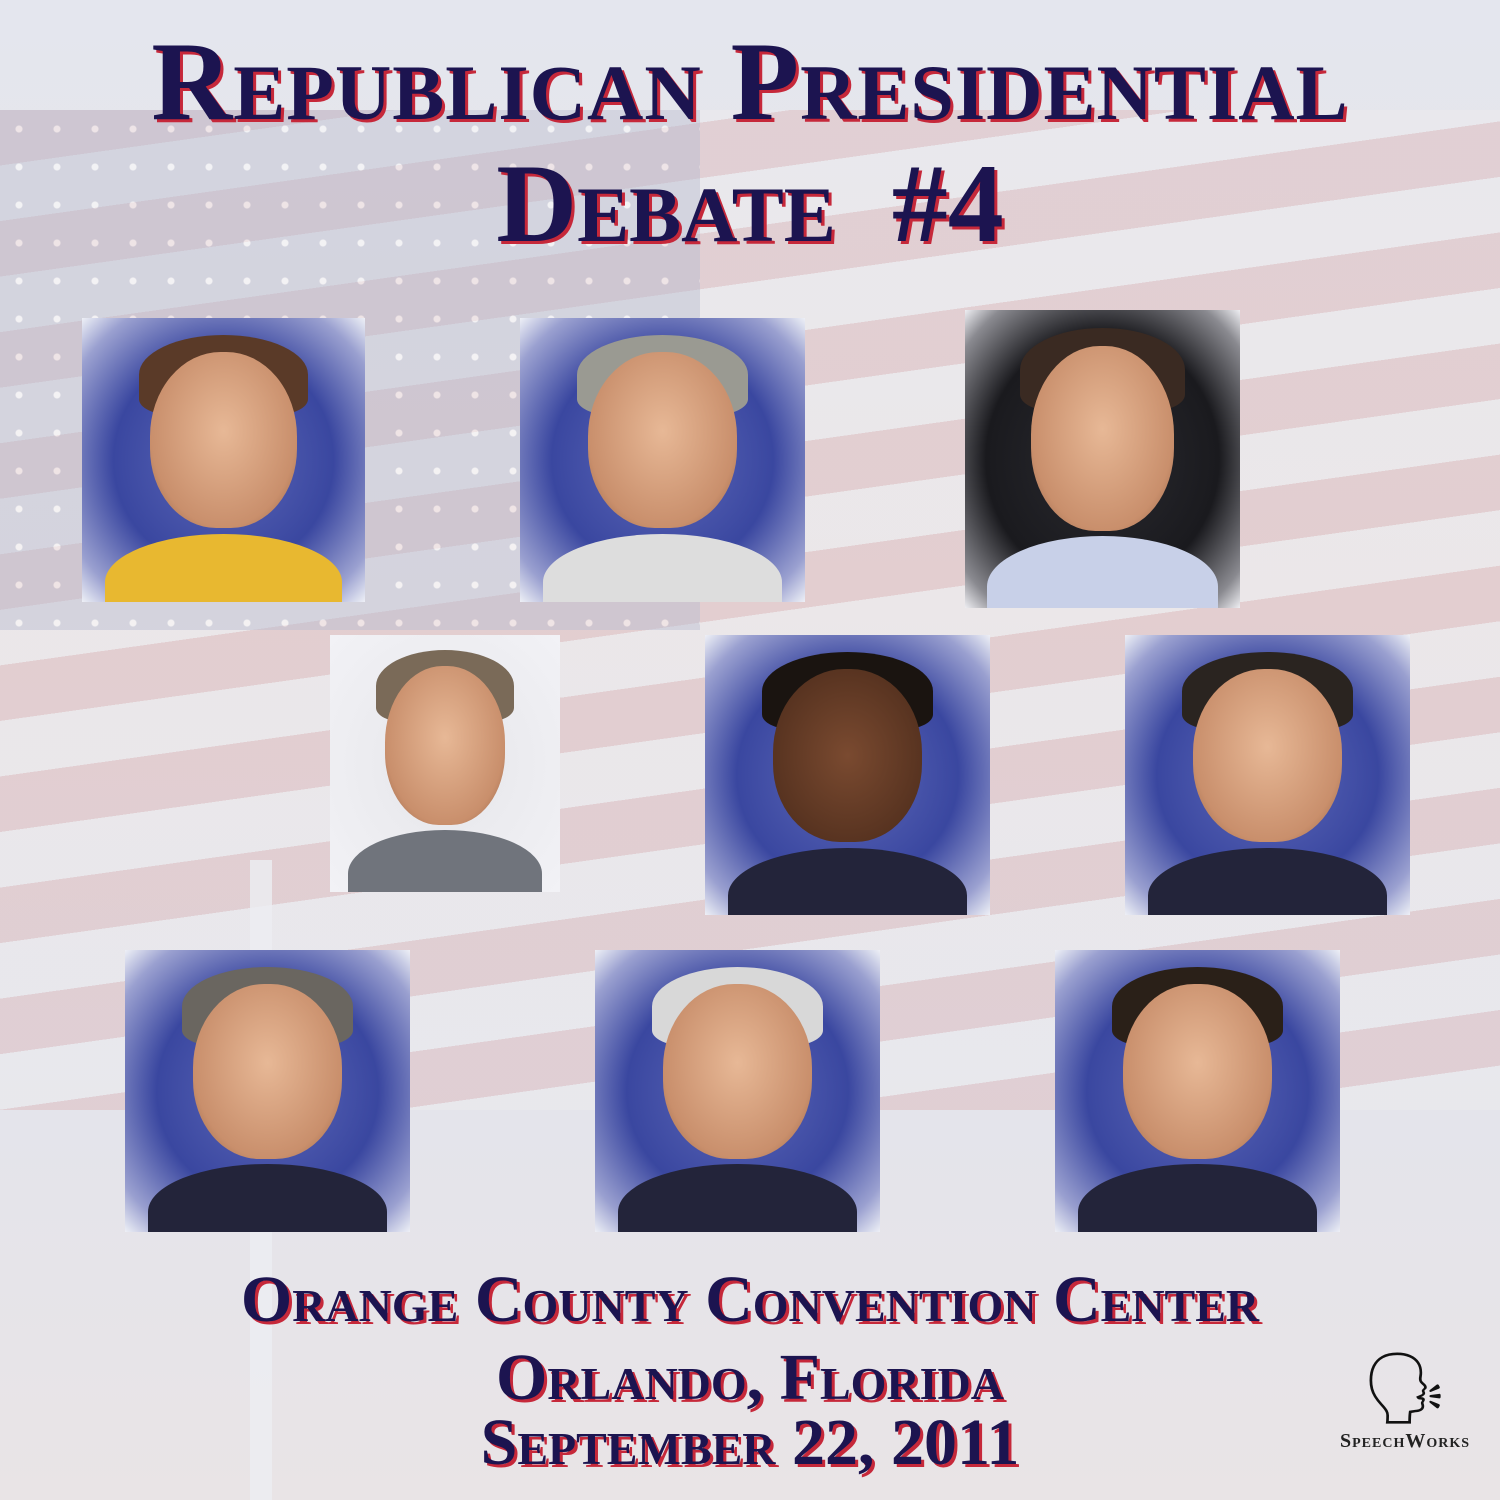 The image size is (1500, 1500). I want to click on logo-text: SpeechWorks, so click(1405, 1441).